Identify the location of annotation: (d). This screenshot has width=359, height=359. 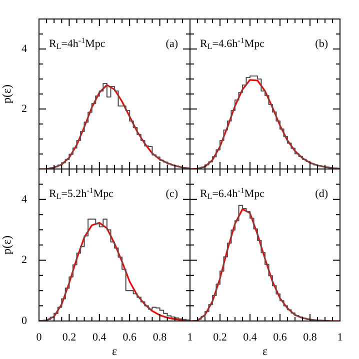
(321, 194).